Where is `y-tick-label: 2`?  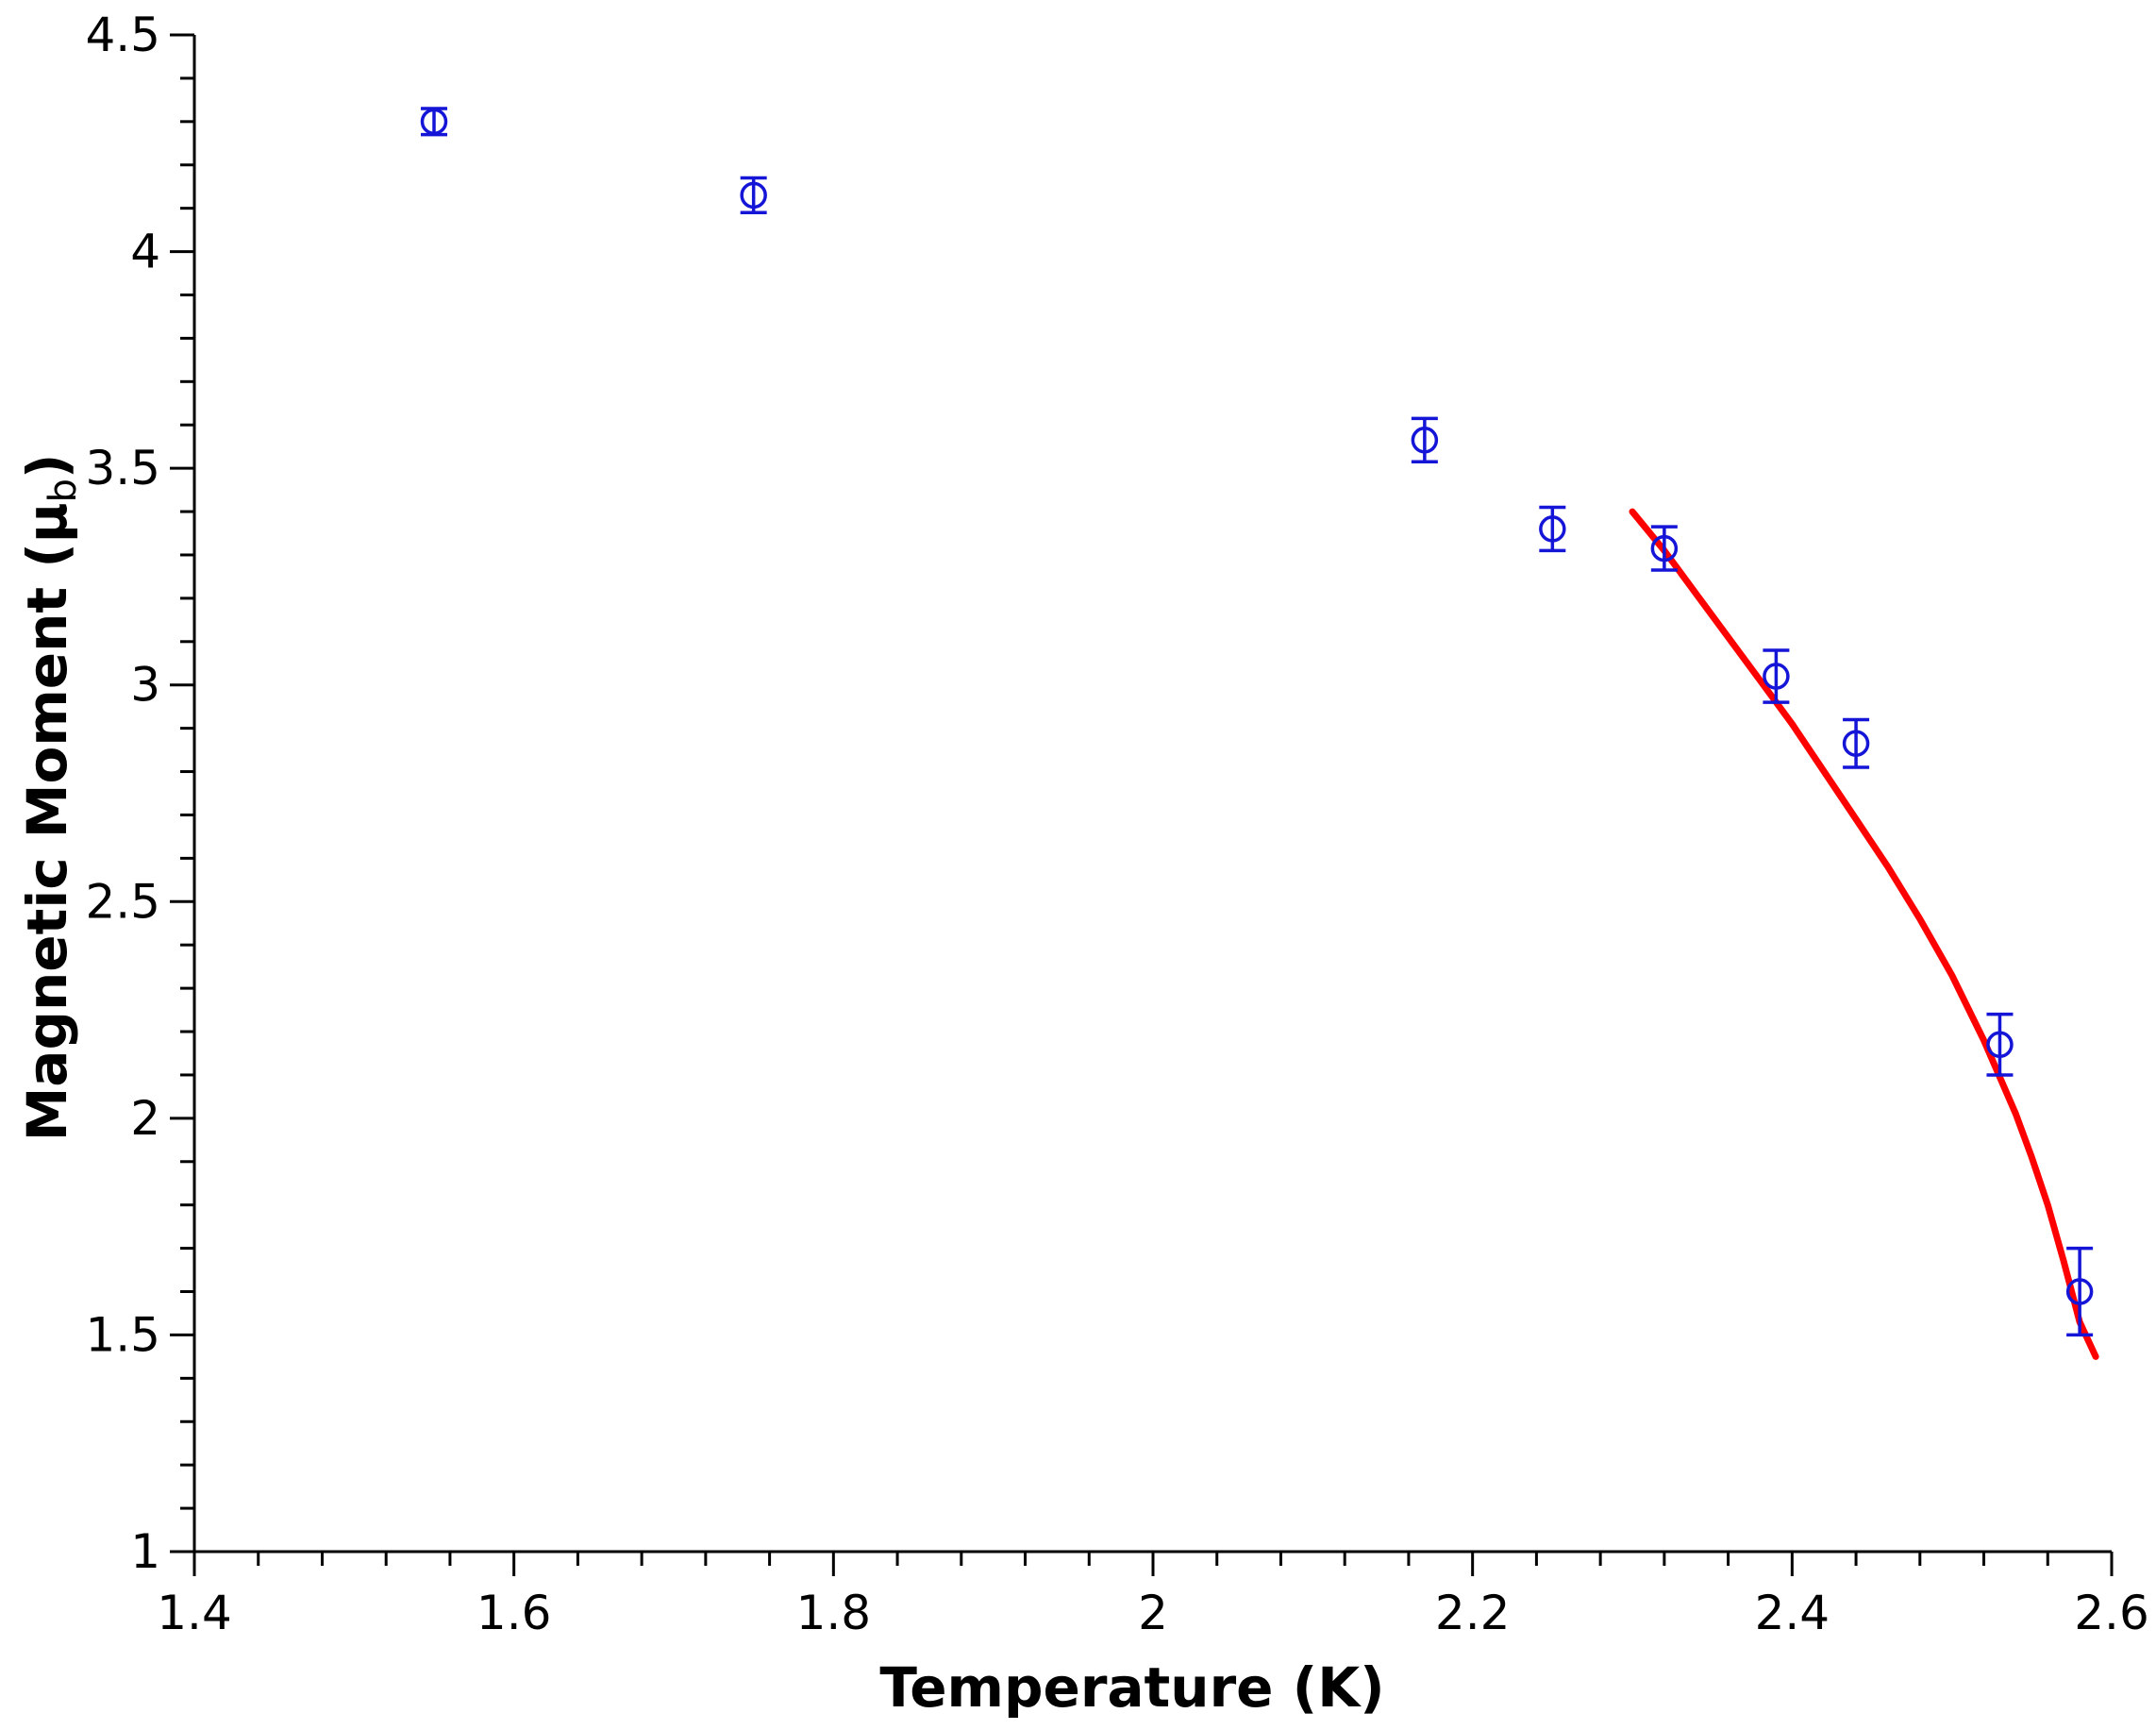 y-tick-label: 2 is located at coordinates (145, 1118).